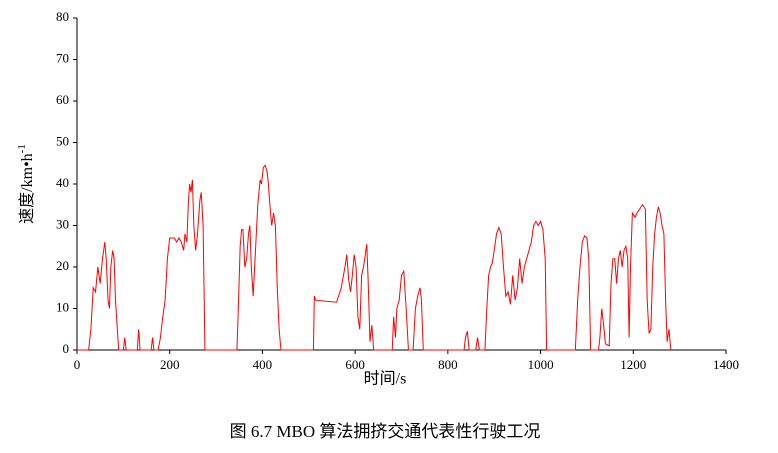 This screenshot has height=453, width=778. Describe the element at coordinates (355, 364) in the screenshot. I see `x-tick-label: 600` at that location.